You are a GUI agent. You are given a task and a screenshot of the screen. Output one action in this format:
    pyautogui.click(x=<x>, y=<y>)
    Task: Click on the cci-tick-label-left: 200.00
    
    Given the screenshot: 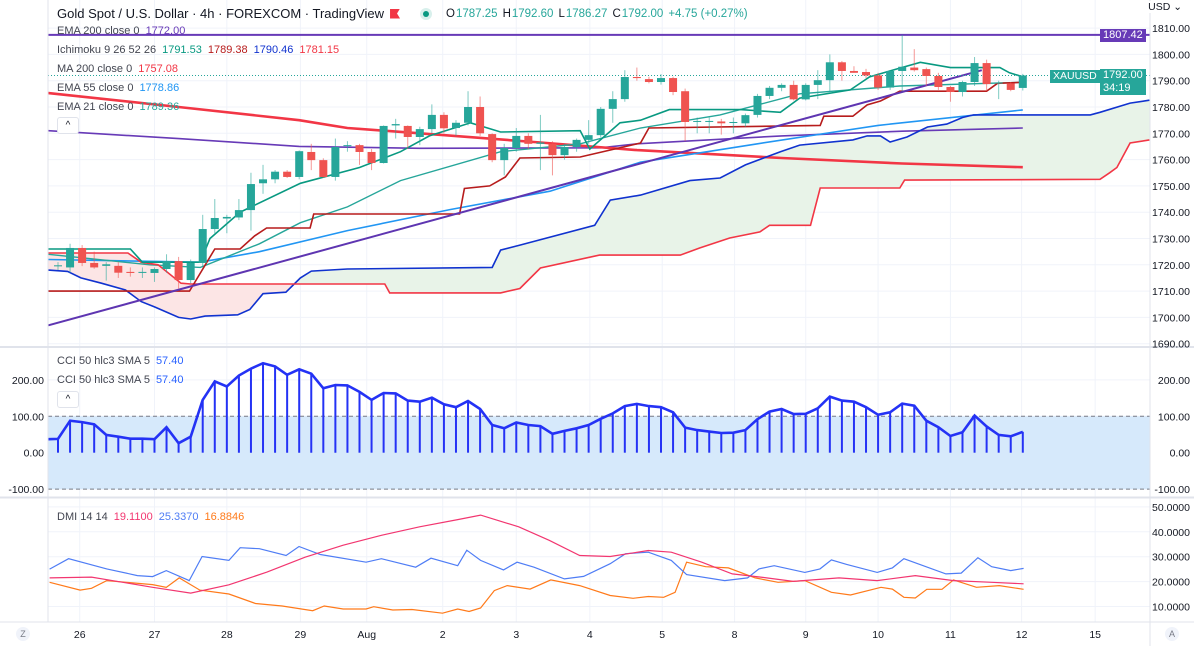 What is the action you would take?
    pyautogui.click(x=28, y=381)
    